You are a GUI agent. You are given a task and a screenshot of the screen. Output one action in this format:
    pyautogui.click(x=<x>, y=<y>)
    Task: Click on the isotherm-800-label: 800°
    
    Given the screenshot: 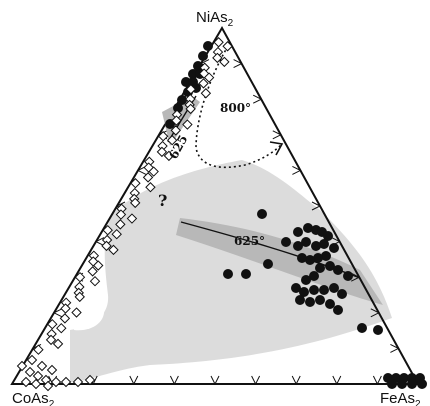 What is the action you would take?
    pyautogui.click(x=235, y=108)
    